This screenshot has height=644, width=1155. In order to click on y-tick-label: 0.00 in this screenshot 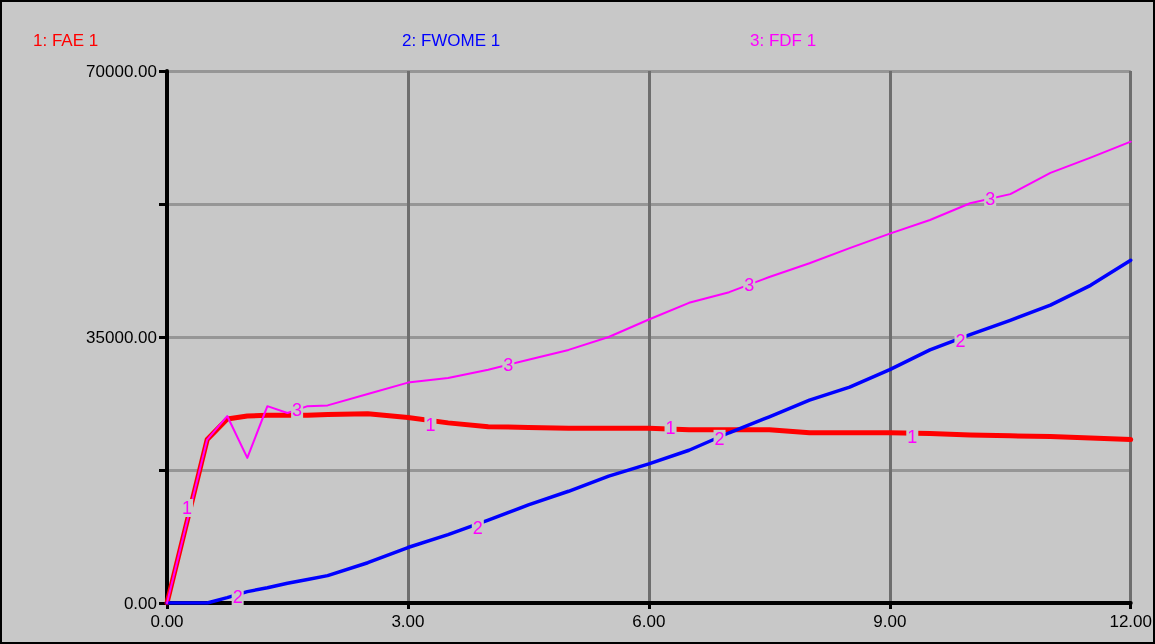, I will do `click(140, 603)`.